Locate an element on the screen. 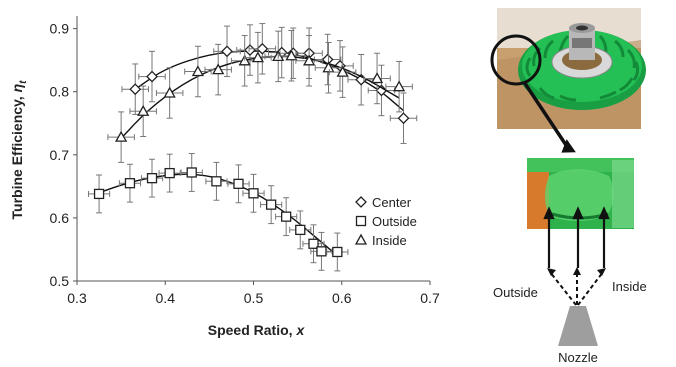 Image resolution: width=676 pixels, height=367 pixels. legend-label-outside: Outside is located at coordinates (394, 221).